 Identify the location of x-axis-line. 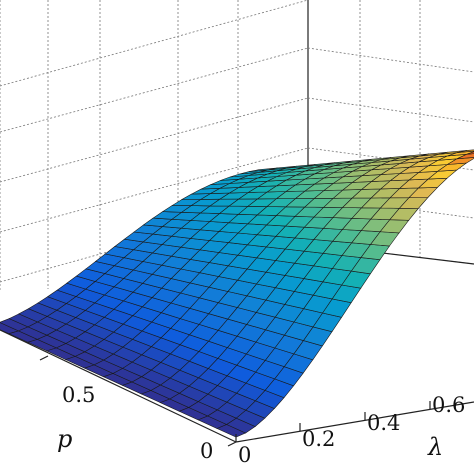
(354, 422).